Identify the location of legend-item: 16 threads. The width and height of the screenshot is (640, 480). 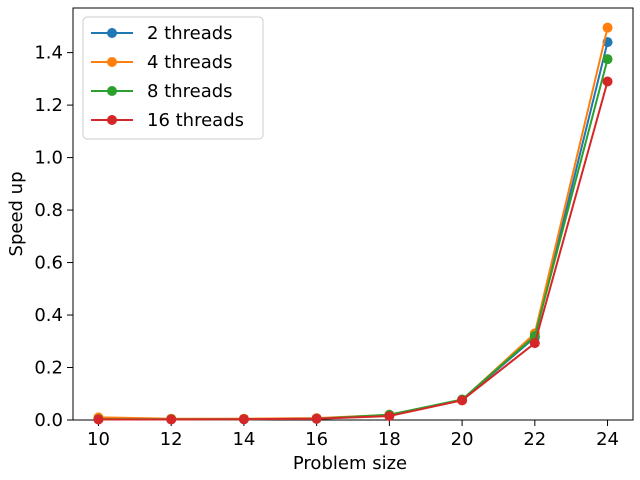
(167, 120).